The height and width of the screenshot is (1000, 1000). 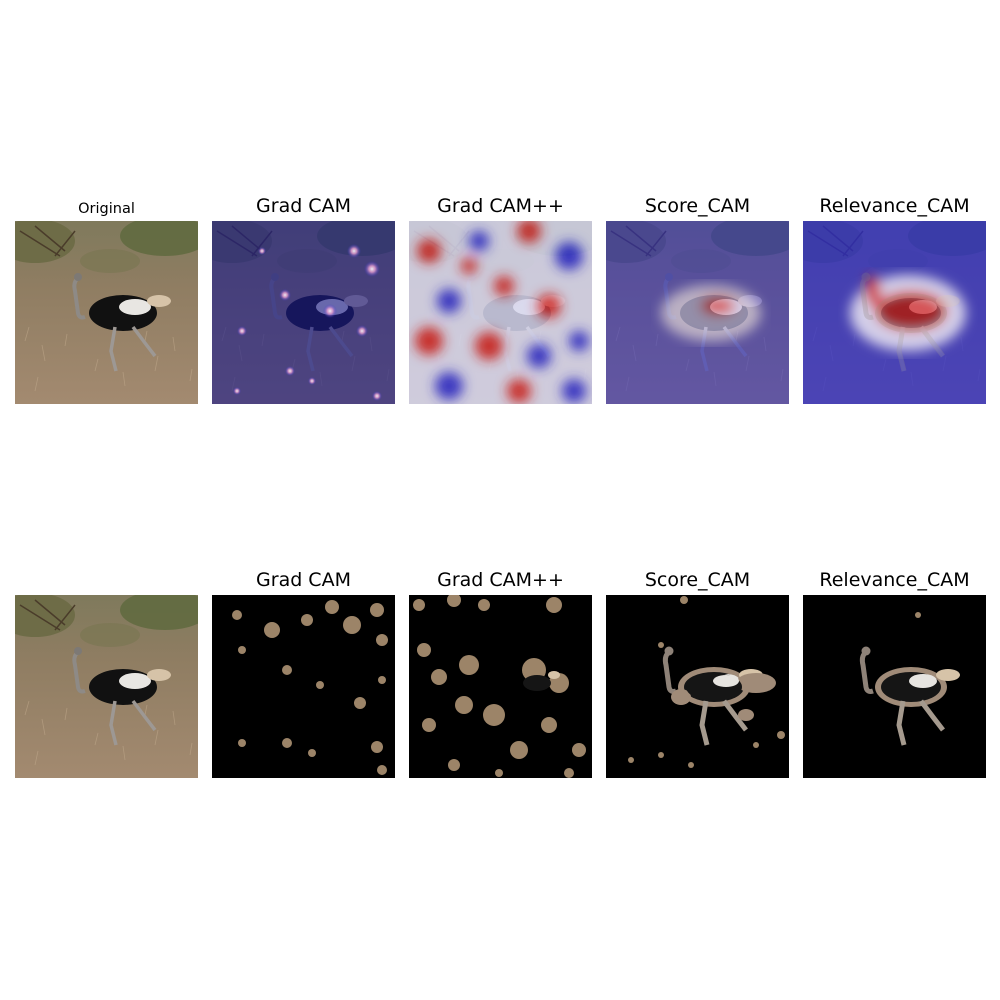 What do you see at coordinates (697, 686) in the screenshot?
I see `mask-scorecam` at bounding box center [697, 686].